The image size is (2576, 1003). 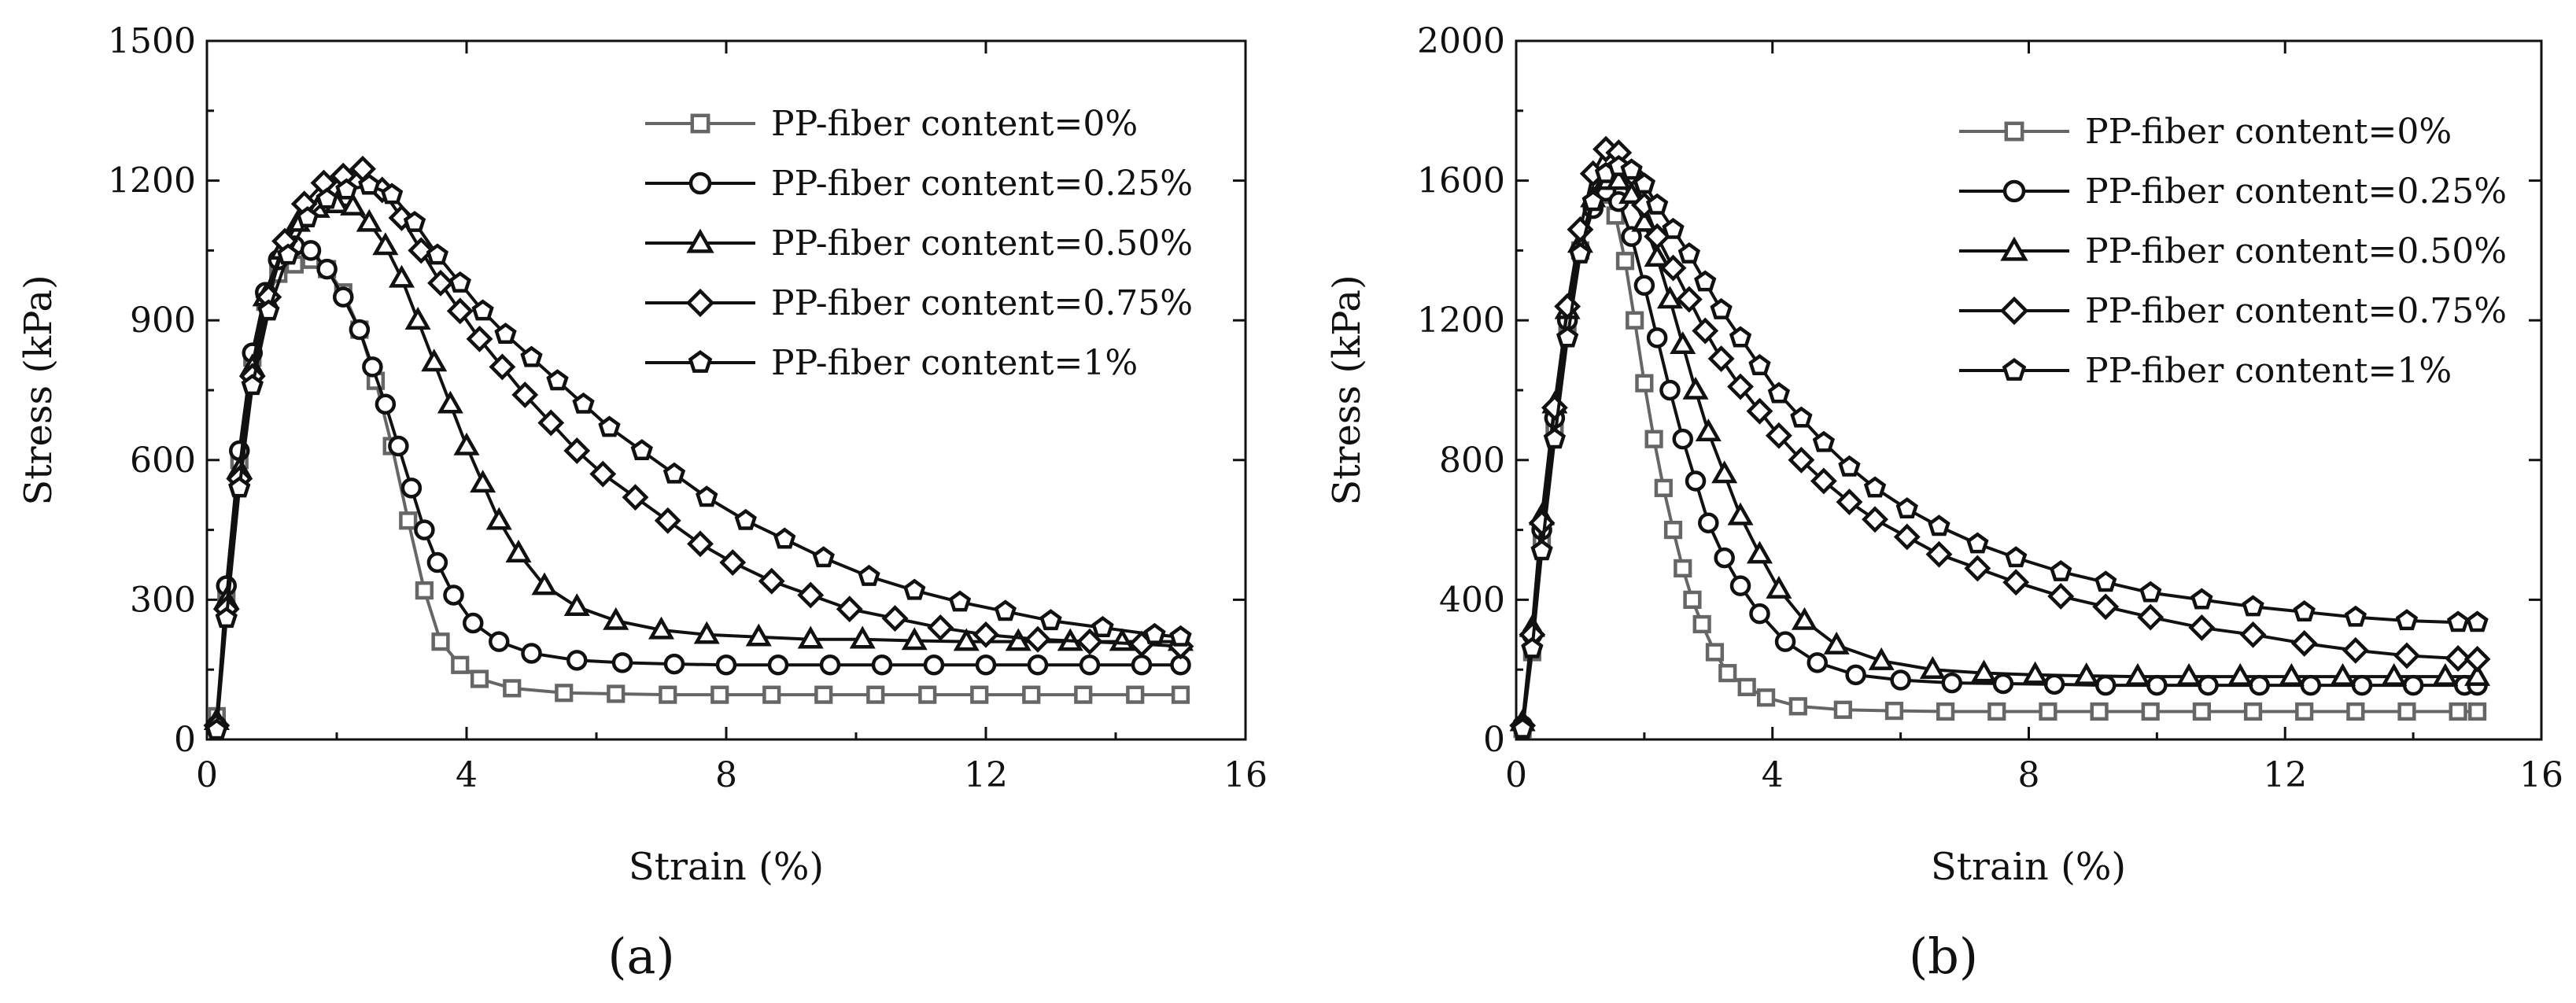 What do you see at coordinates (163, 321) in the screenshot?
I see `y-tick-label: 900` at bounding box center [163, 321].